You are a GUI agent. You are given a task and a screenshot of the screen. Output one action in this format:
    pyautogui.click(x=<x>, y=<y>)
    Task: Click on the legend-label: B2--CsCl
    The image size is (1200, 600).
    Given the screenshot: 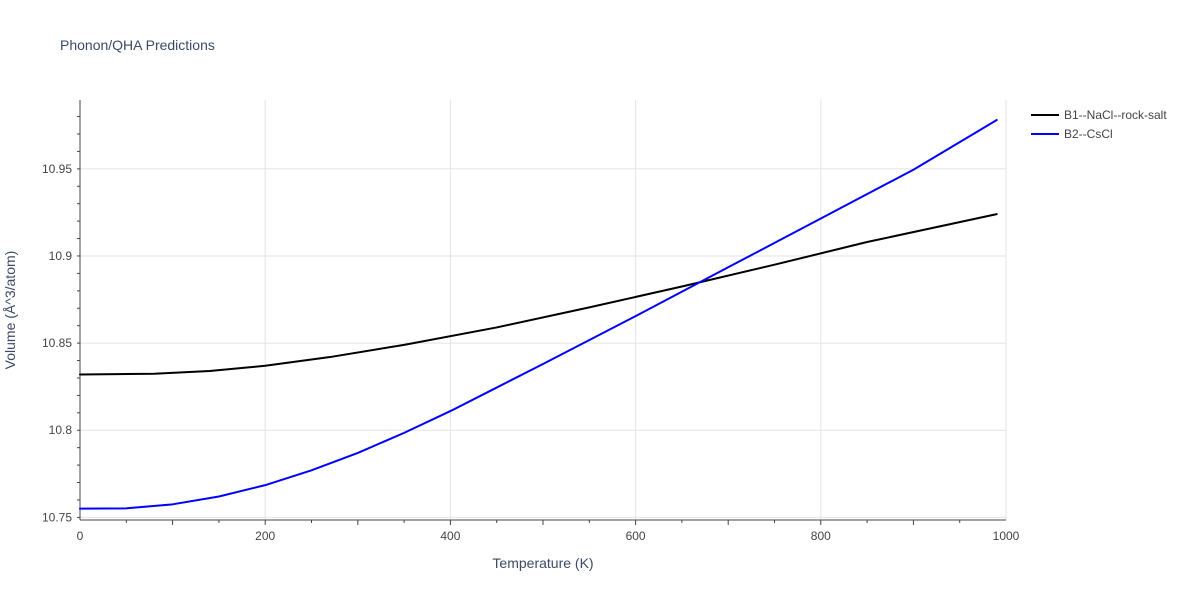 What is the action you would take?
    pyautogui.click(x=1088, y=134)
    